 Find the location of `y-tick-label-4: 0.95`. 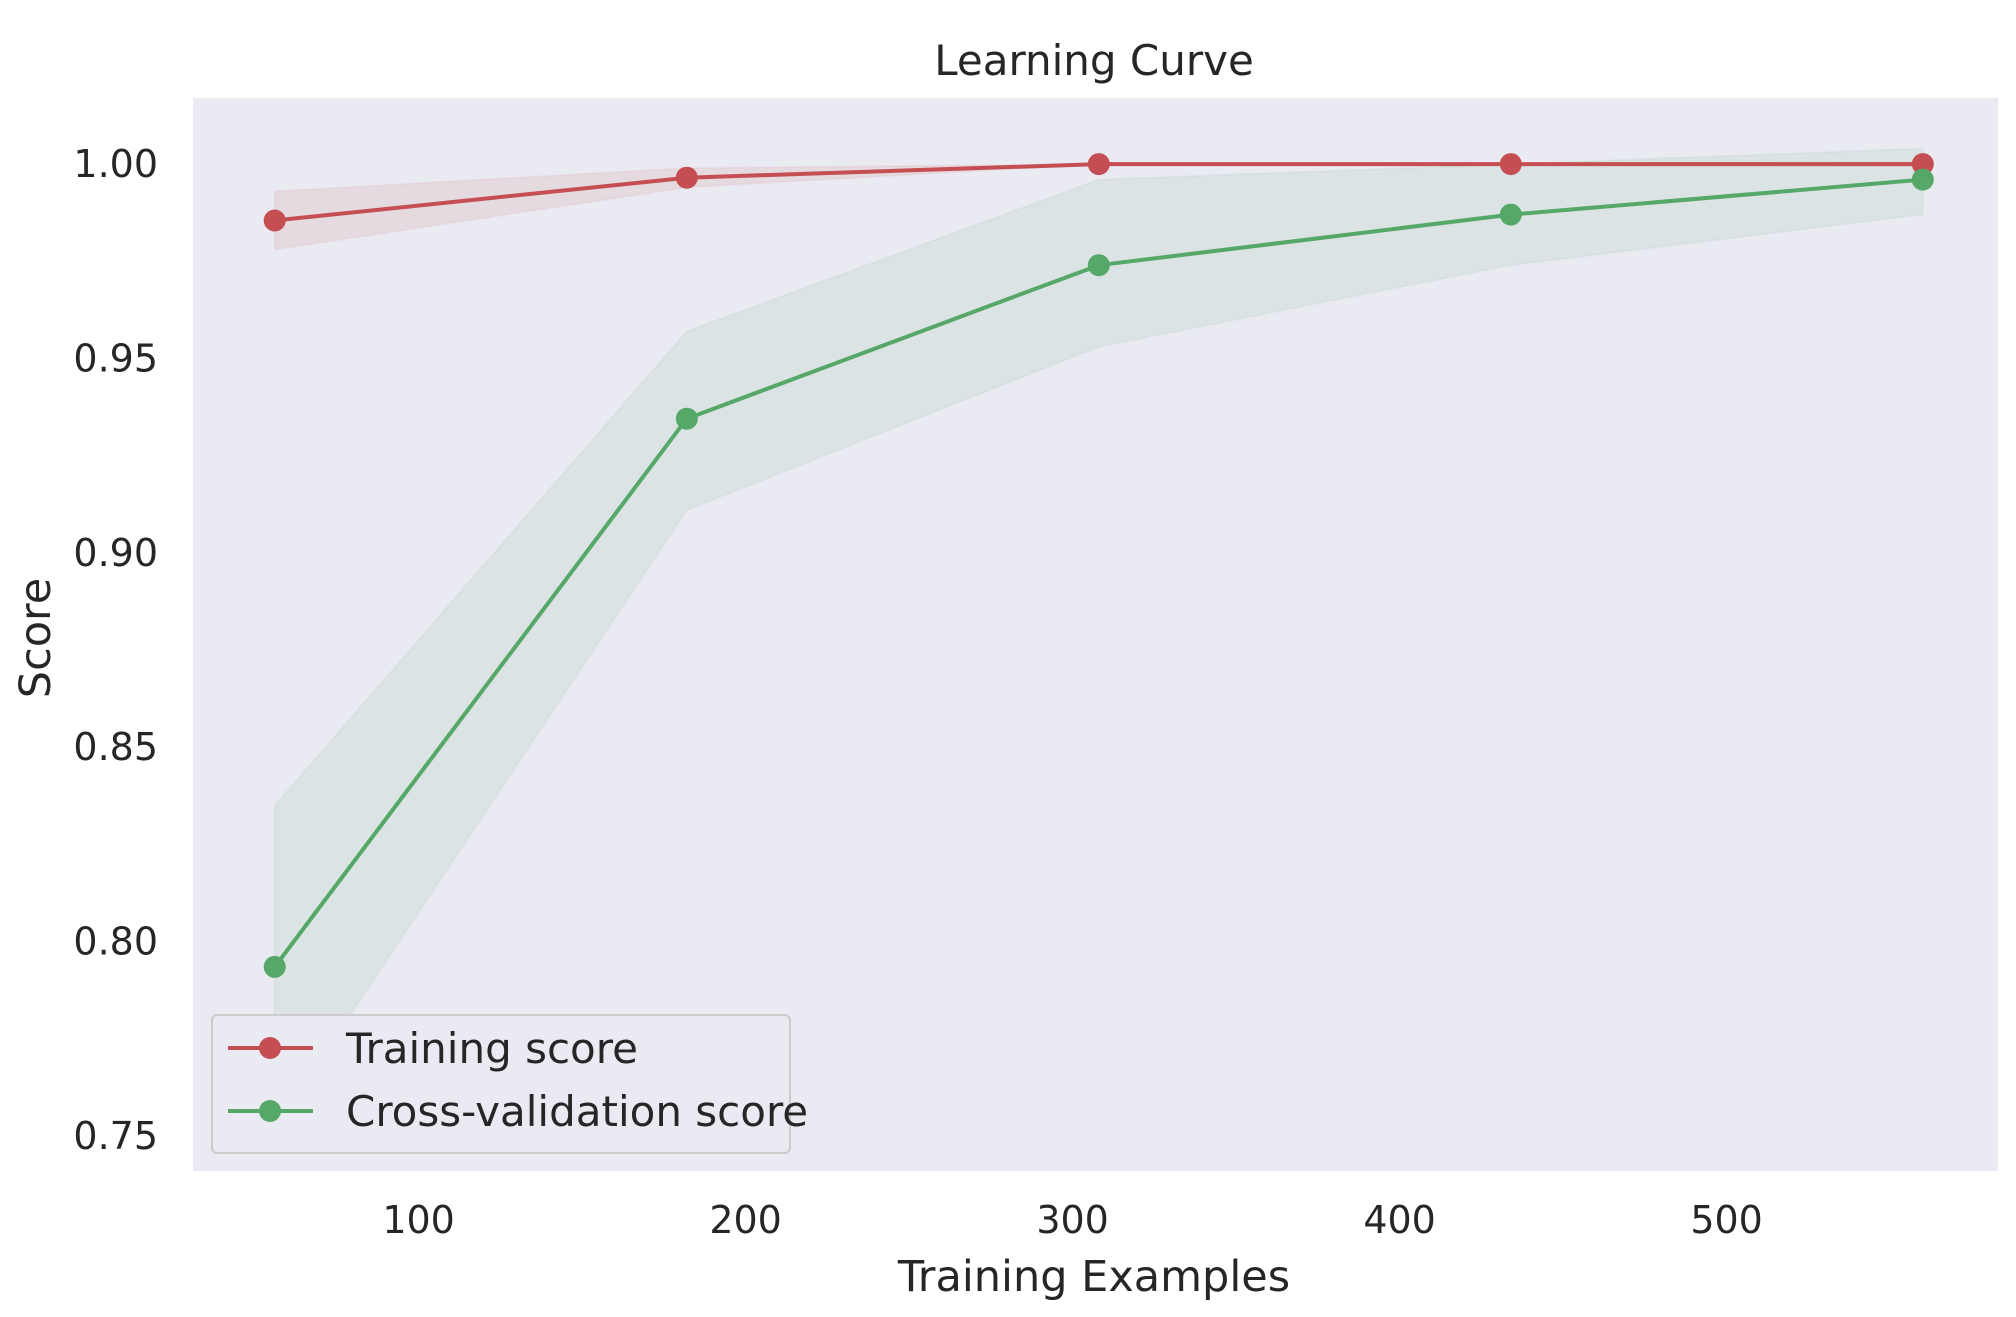

y-tick-label-4: 0.95 is located at coordinates (115, 359).